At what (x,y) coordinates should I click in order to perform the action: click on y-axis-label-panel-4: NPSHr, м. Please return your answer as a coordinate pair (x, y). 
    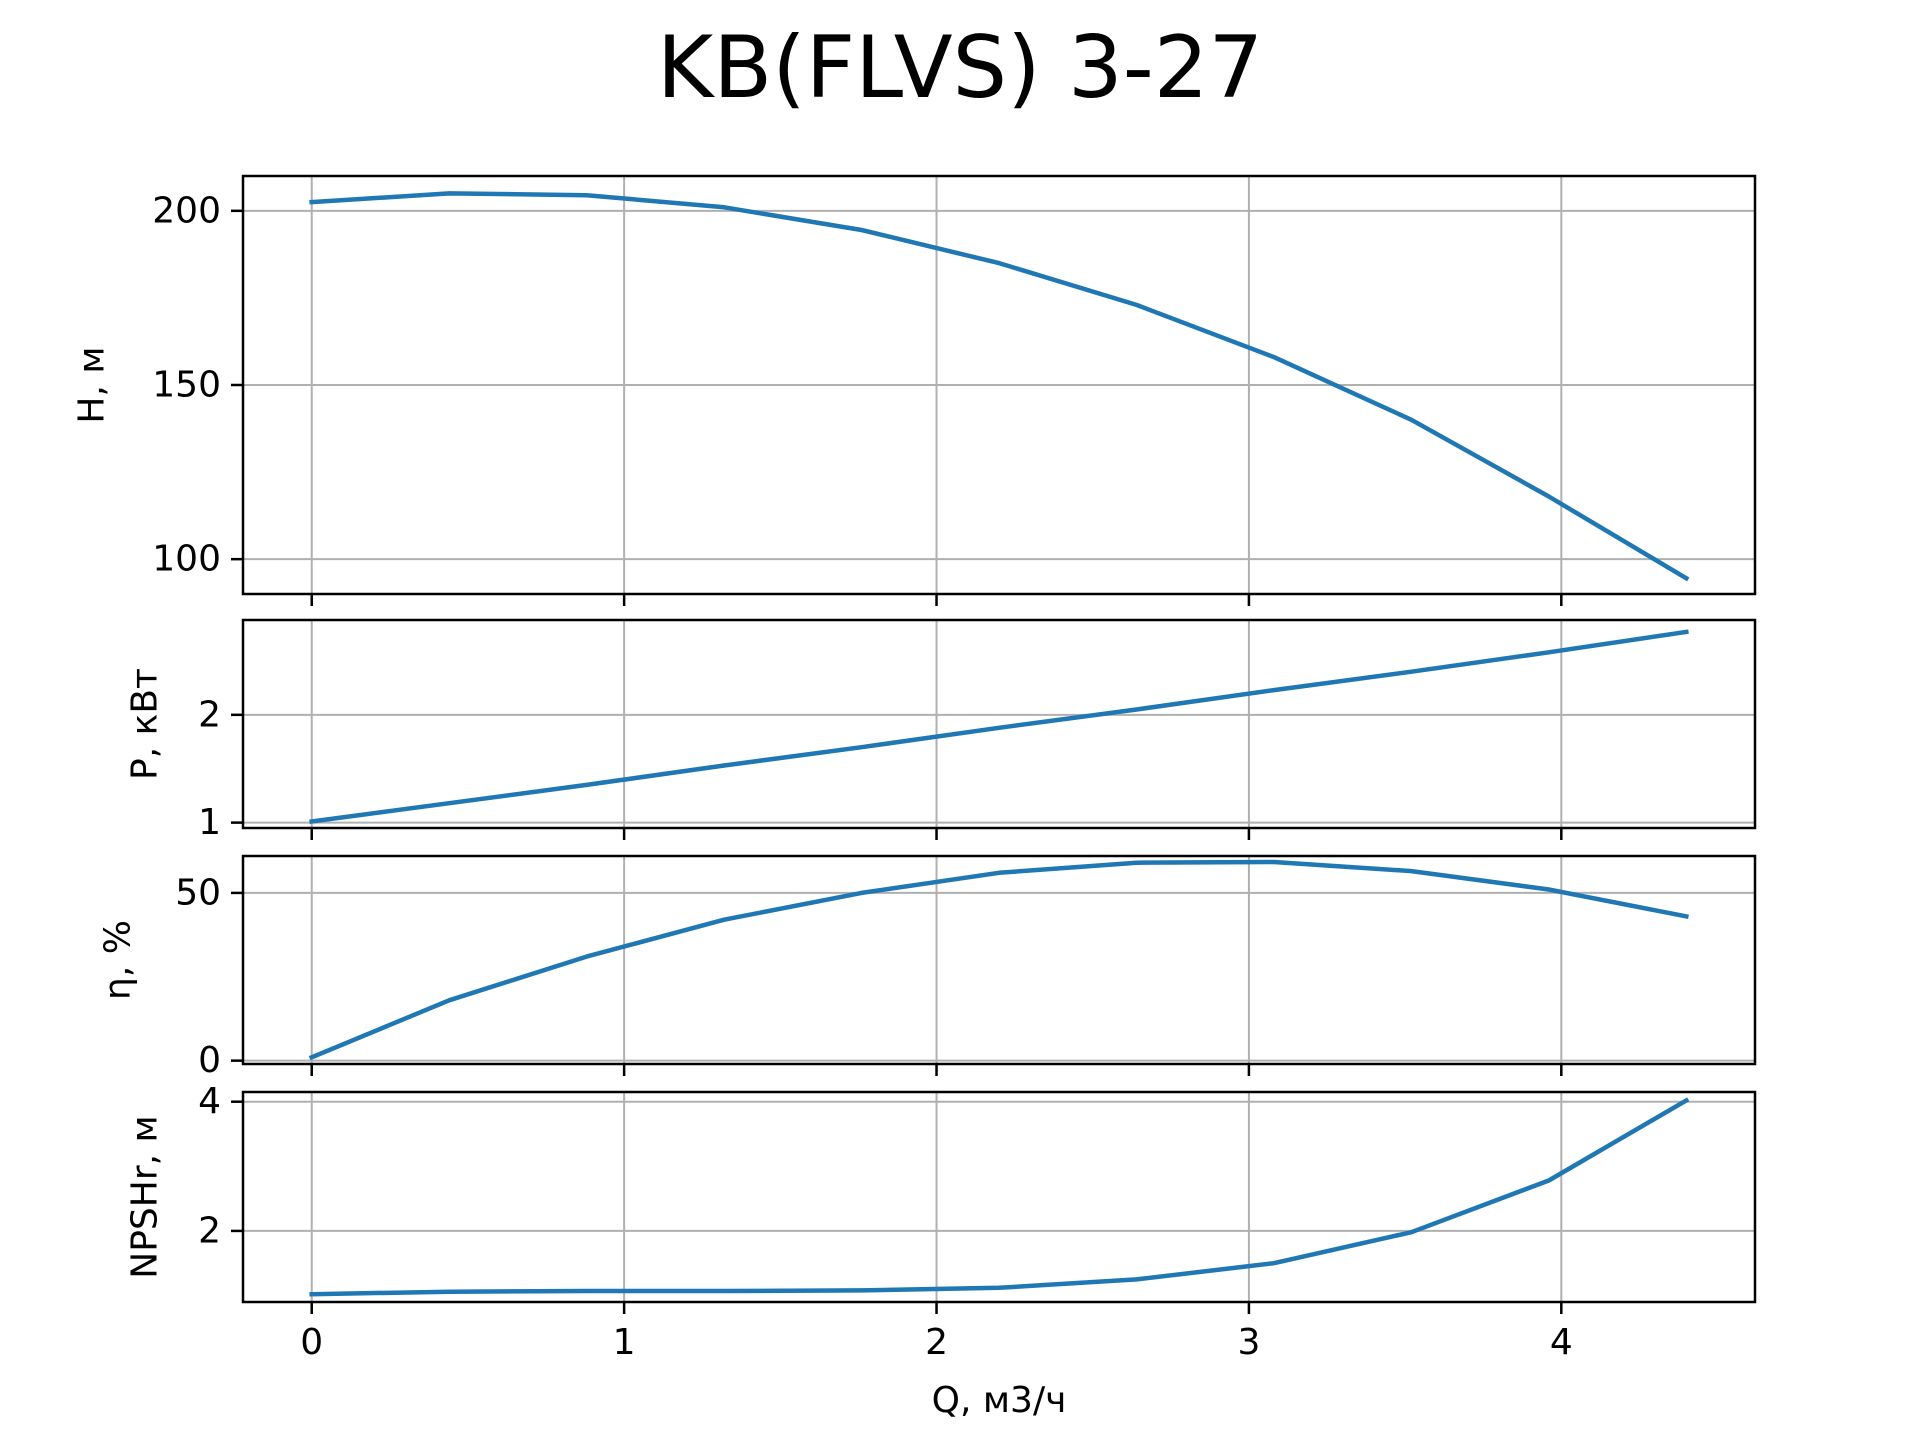
    Looking at the image, I should click on (145, 1196).